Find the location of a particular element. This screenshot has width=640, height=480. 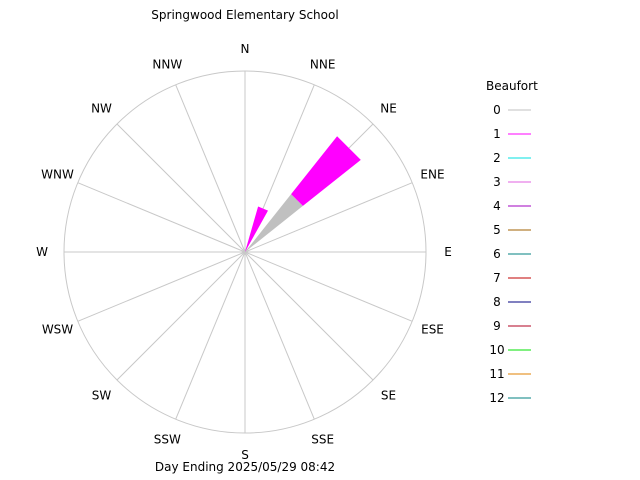

direction-label-ne: NE is located at coordinates (388, 109).